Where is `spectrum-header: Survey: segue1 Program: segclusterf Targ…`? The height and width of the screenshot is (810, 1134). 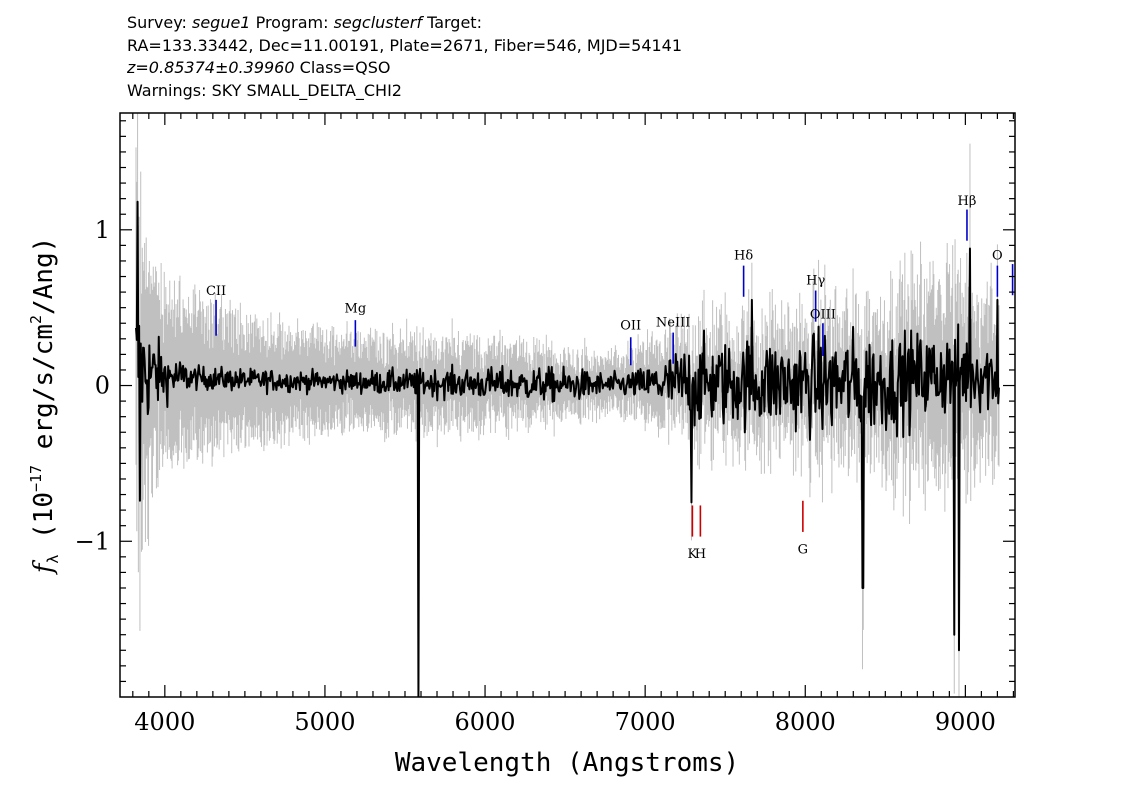 spectrum-header: Survey: segue1 Program: segclusterf Targ… is located at coordinates (404, 57).